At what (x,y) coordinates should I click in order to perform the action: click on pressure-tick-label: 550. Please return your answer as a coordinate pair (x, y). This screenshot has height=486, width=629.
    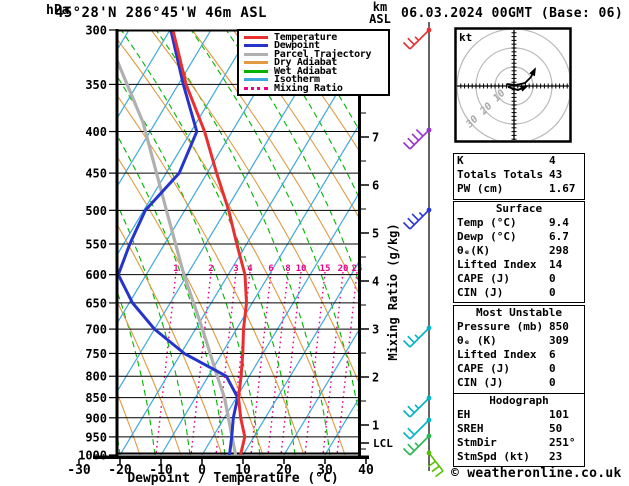
    Looking at the image, I should click on (96, 244).